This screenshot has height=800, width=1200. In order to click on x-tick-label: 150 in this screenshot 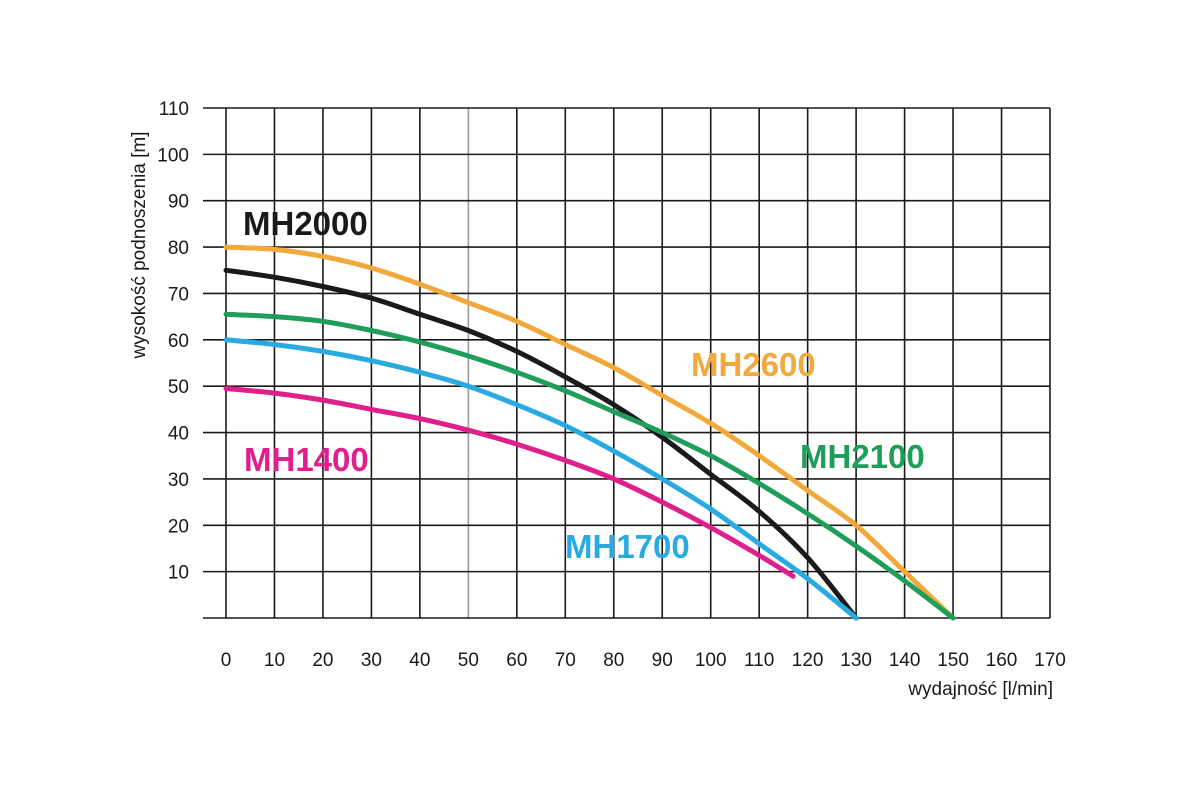, I will do `click(953, 660)`.